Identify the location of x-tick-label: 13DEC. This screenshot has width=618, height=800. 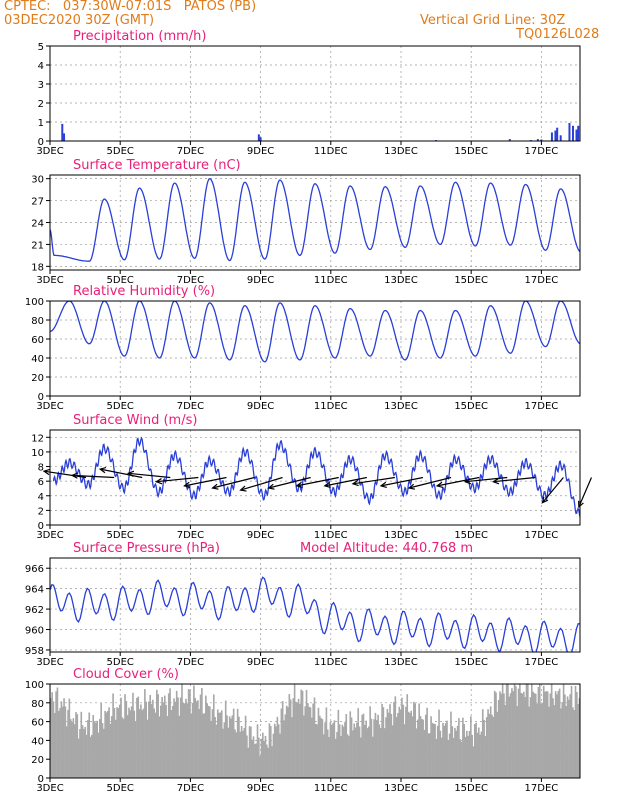
(401, 535).